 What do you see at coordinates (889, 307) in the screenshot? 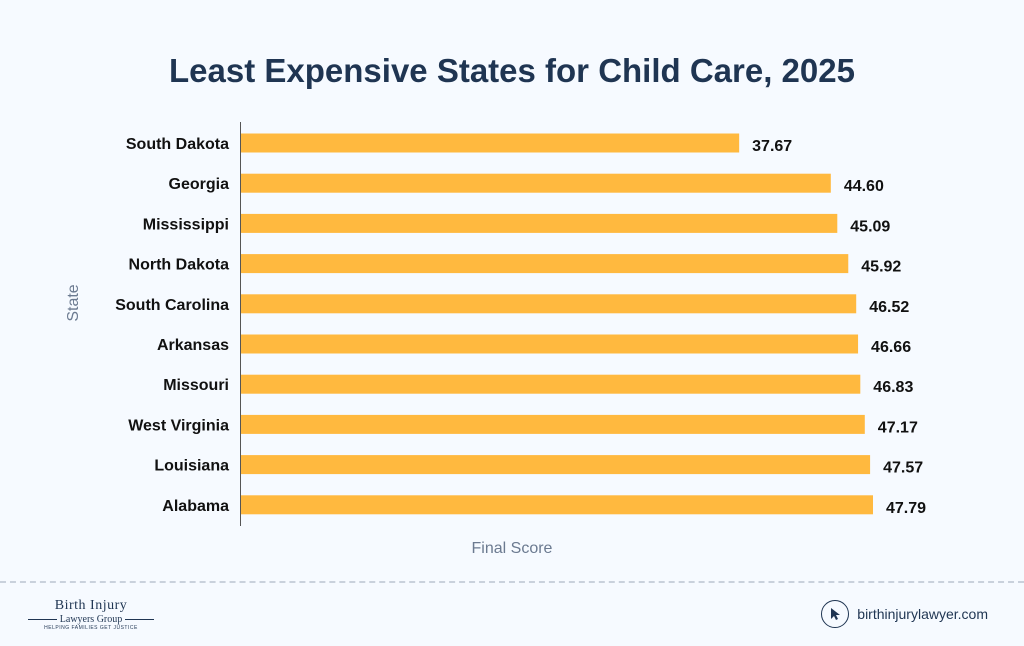
I see `value-label: 46.52` at bounding box center [889, 307].